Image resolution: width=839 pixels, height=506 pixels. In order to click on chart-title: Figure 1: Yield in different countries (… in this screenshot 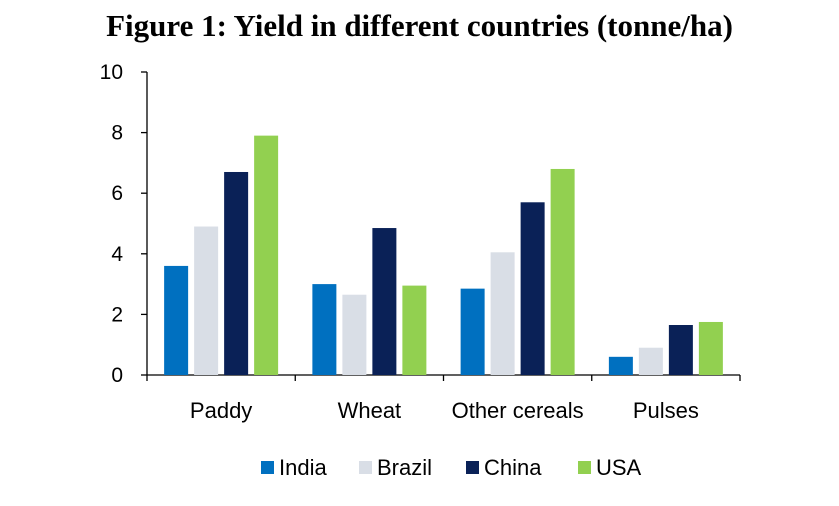, I will do `click(419, 25)`.